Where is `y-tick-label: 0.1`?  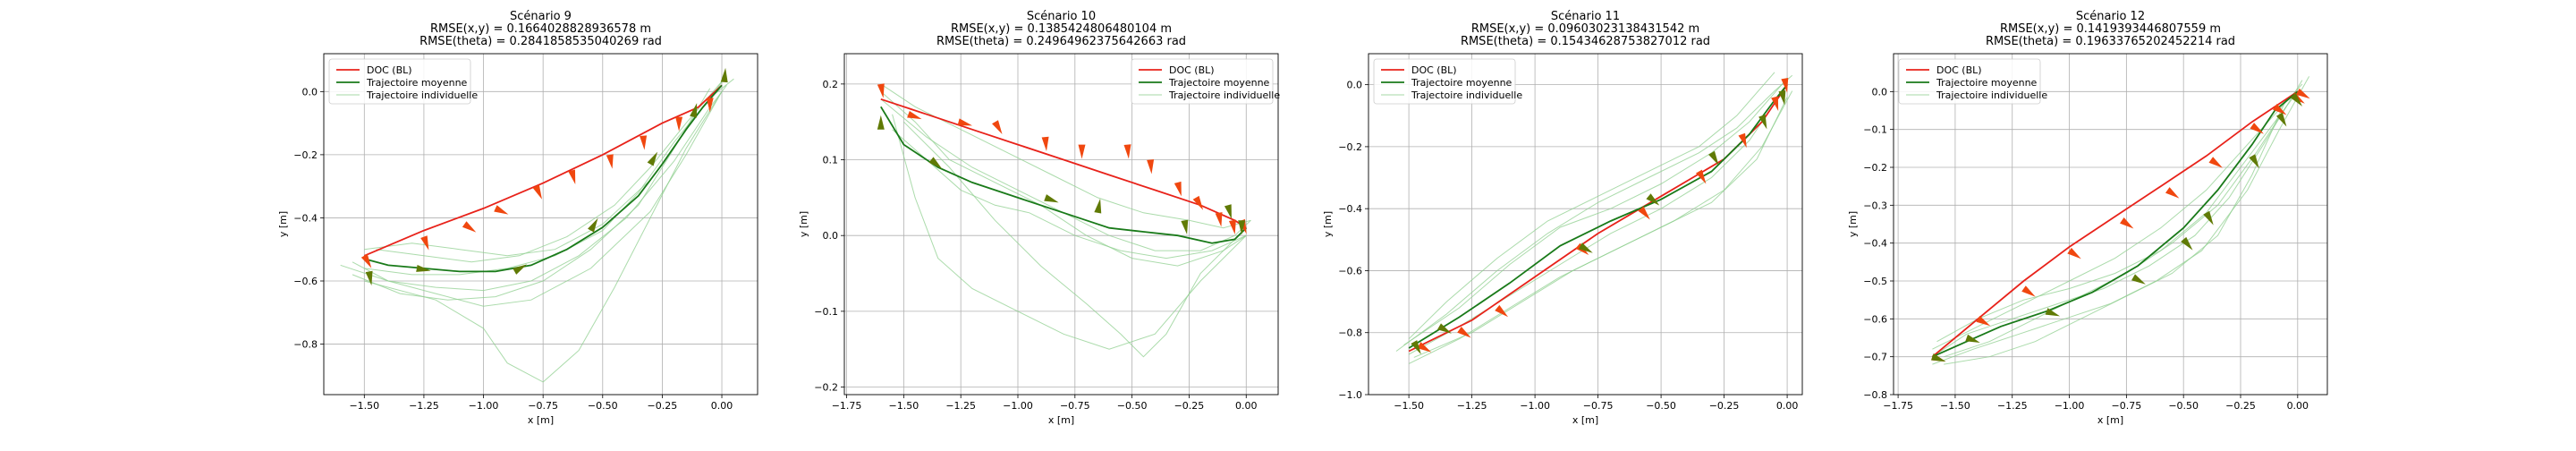 y-tick-label: 0.1 is located at coordinates (831, 160).